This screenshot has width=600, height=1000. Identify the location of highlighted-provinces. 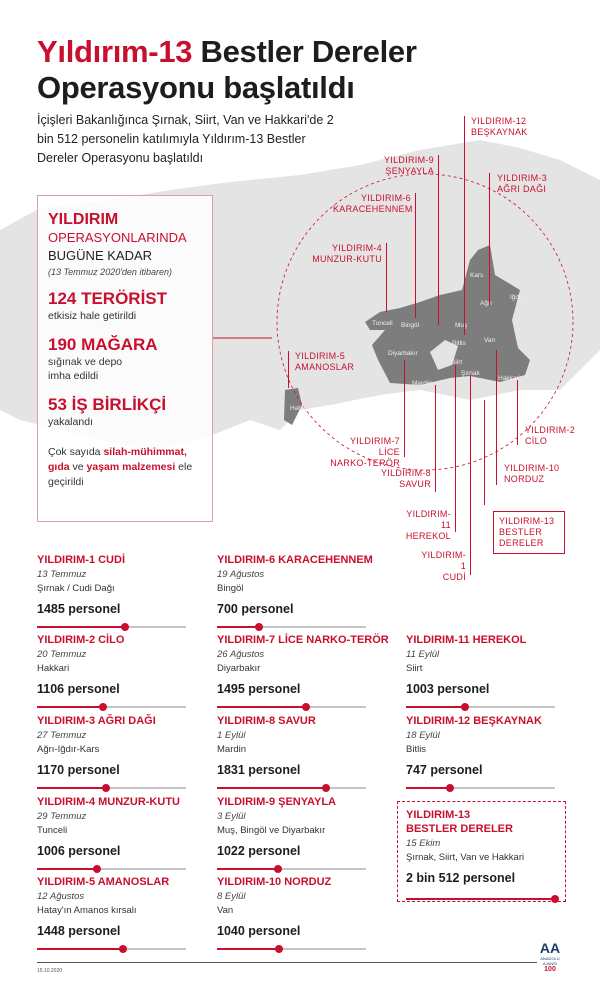
(447, 315).